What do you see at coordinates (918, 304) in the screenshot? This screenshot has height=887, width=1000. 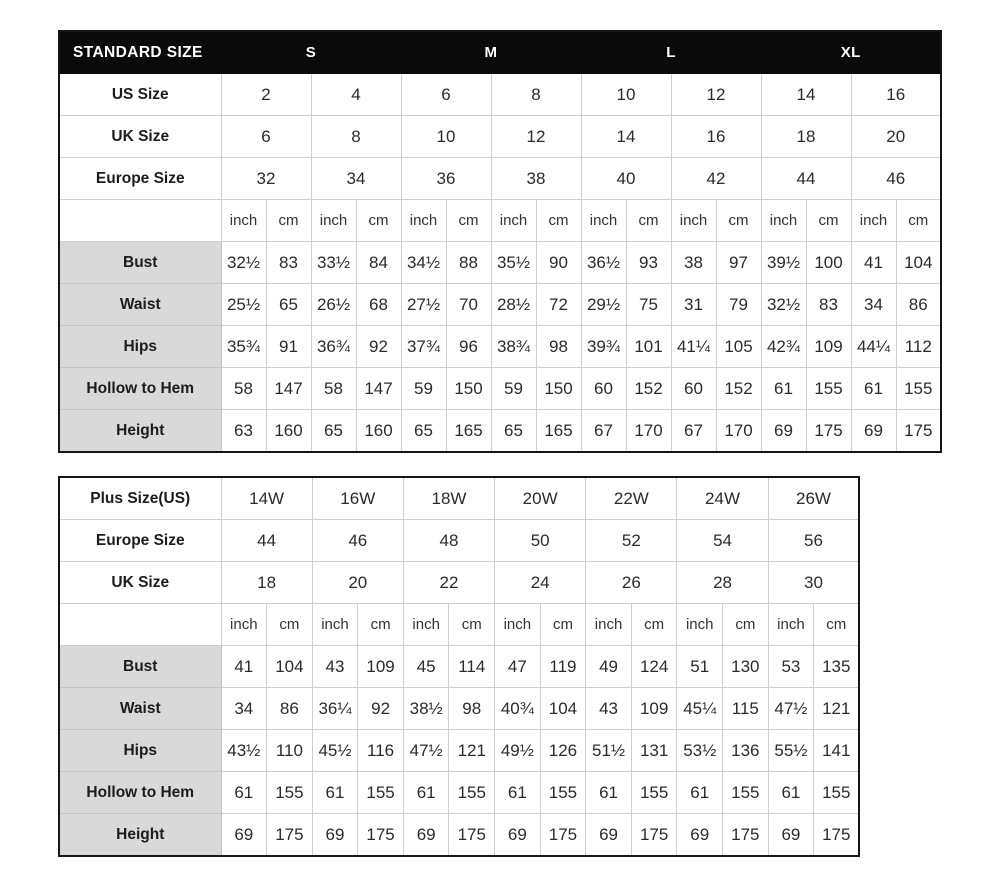 I see `measurement-cm-value: 86` at bounding box center [918, 304].